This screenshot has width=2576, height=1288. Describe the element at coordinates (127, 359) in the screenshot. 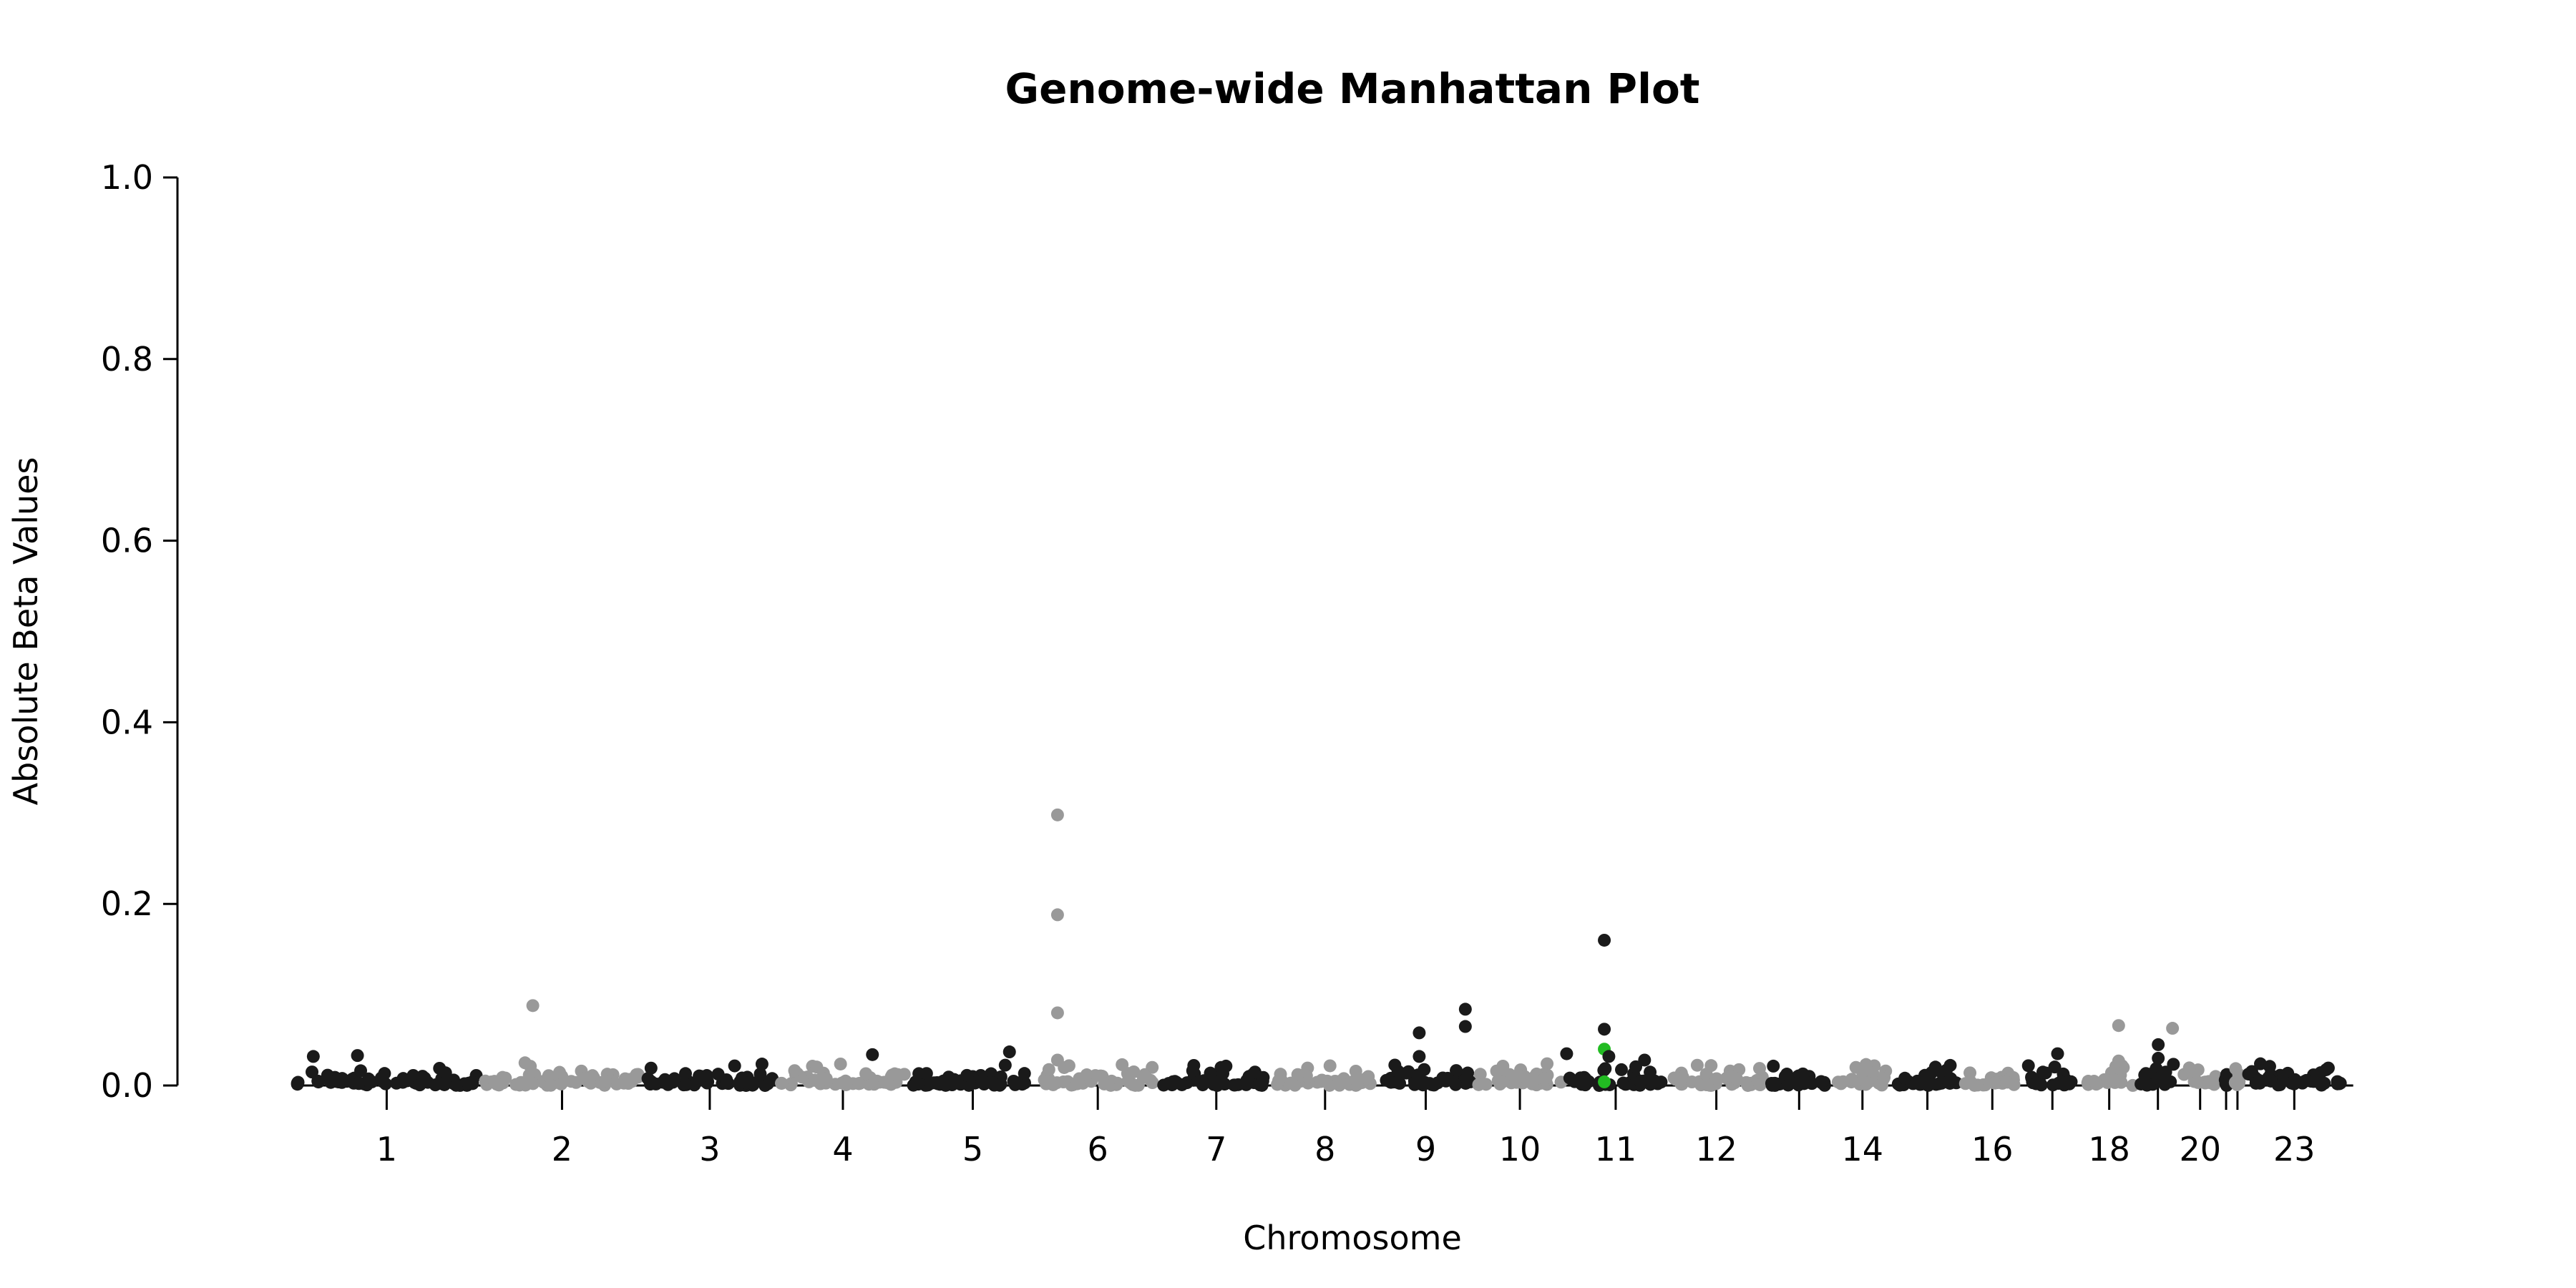

I see `y-tick-label: 0.8` at that location.